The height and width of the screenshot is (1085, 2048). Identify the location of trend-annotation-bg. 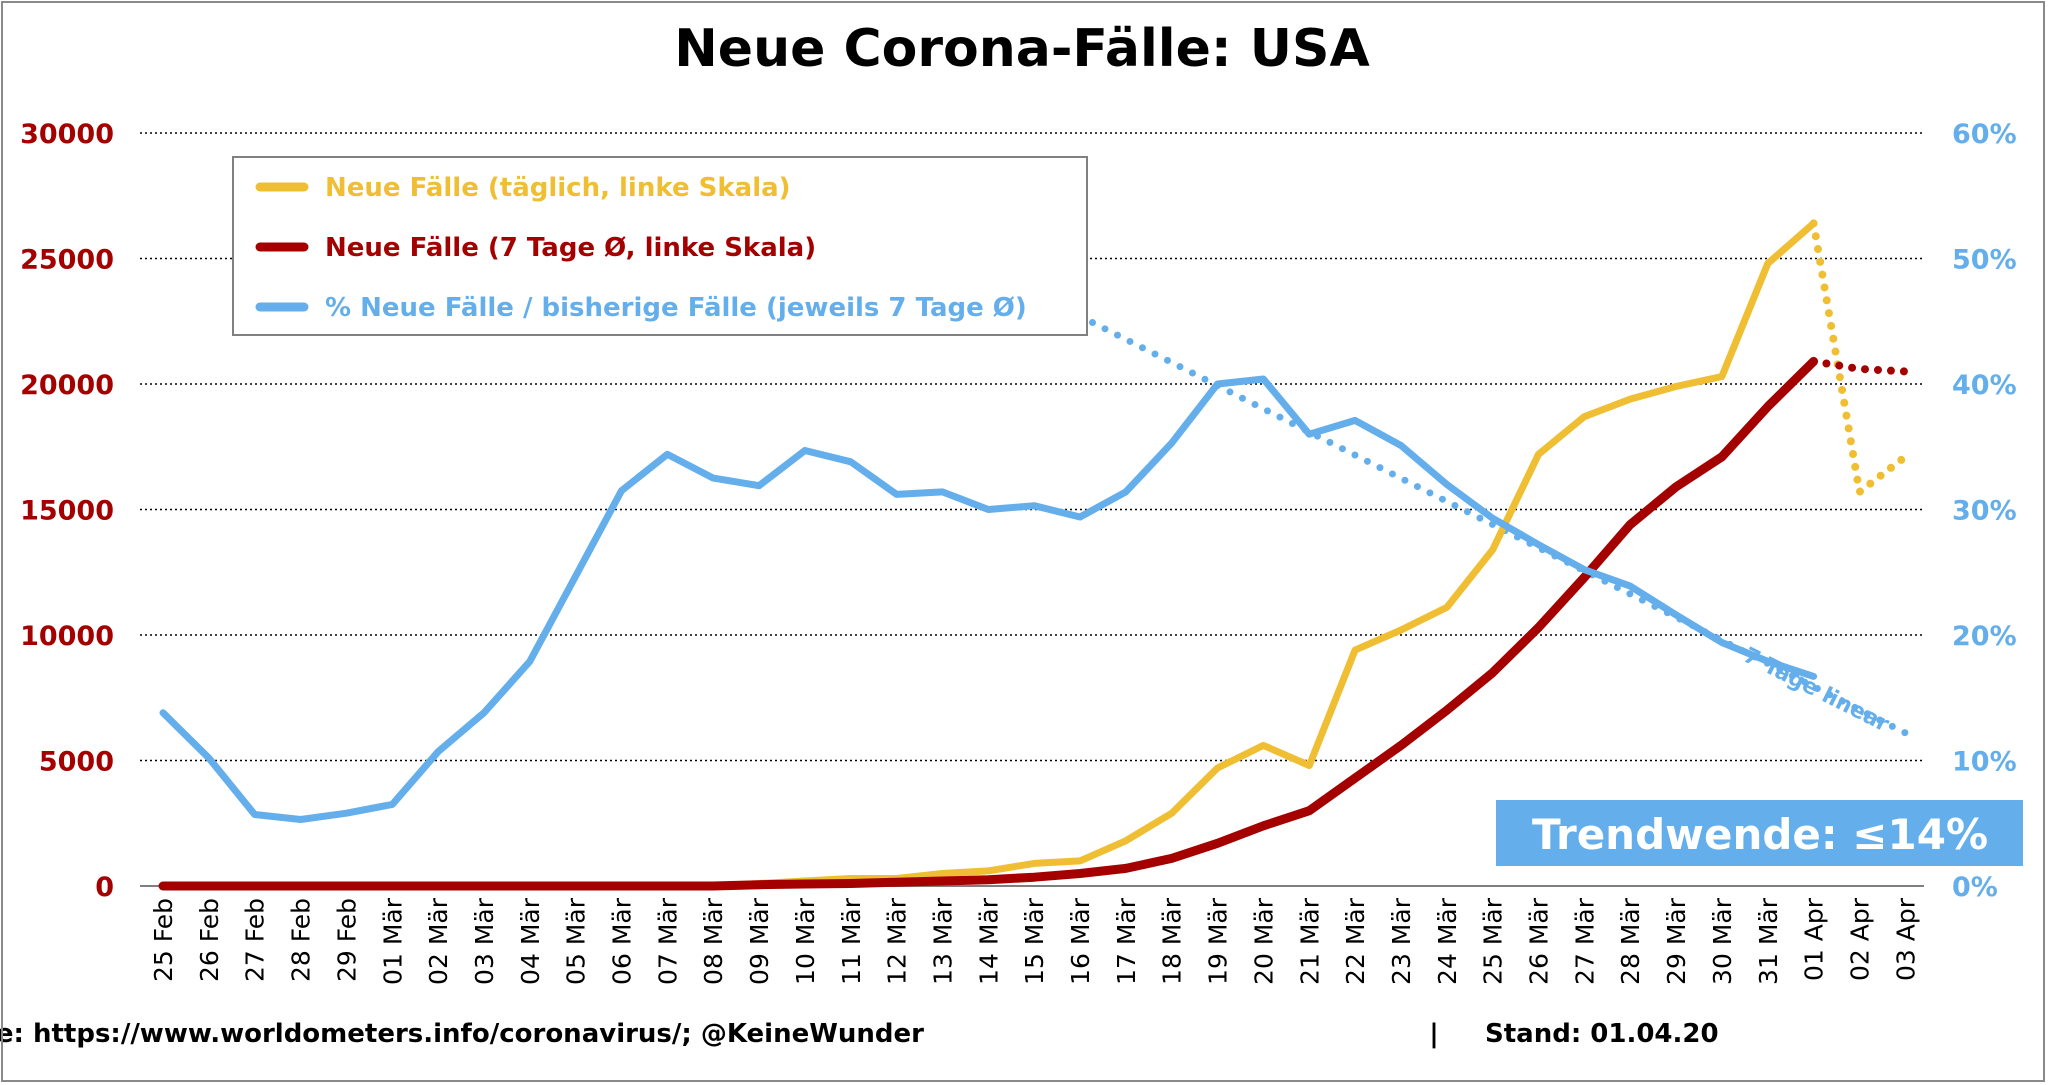
(1759, 833).